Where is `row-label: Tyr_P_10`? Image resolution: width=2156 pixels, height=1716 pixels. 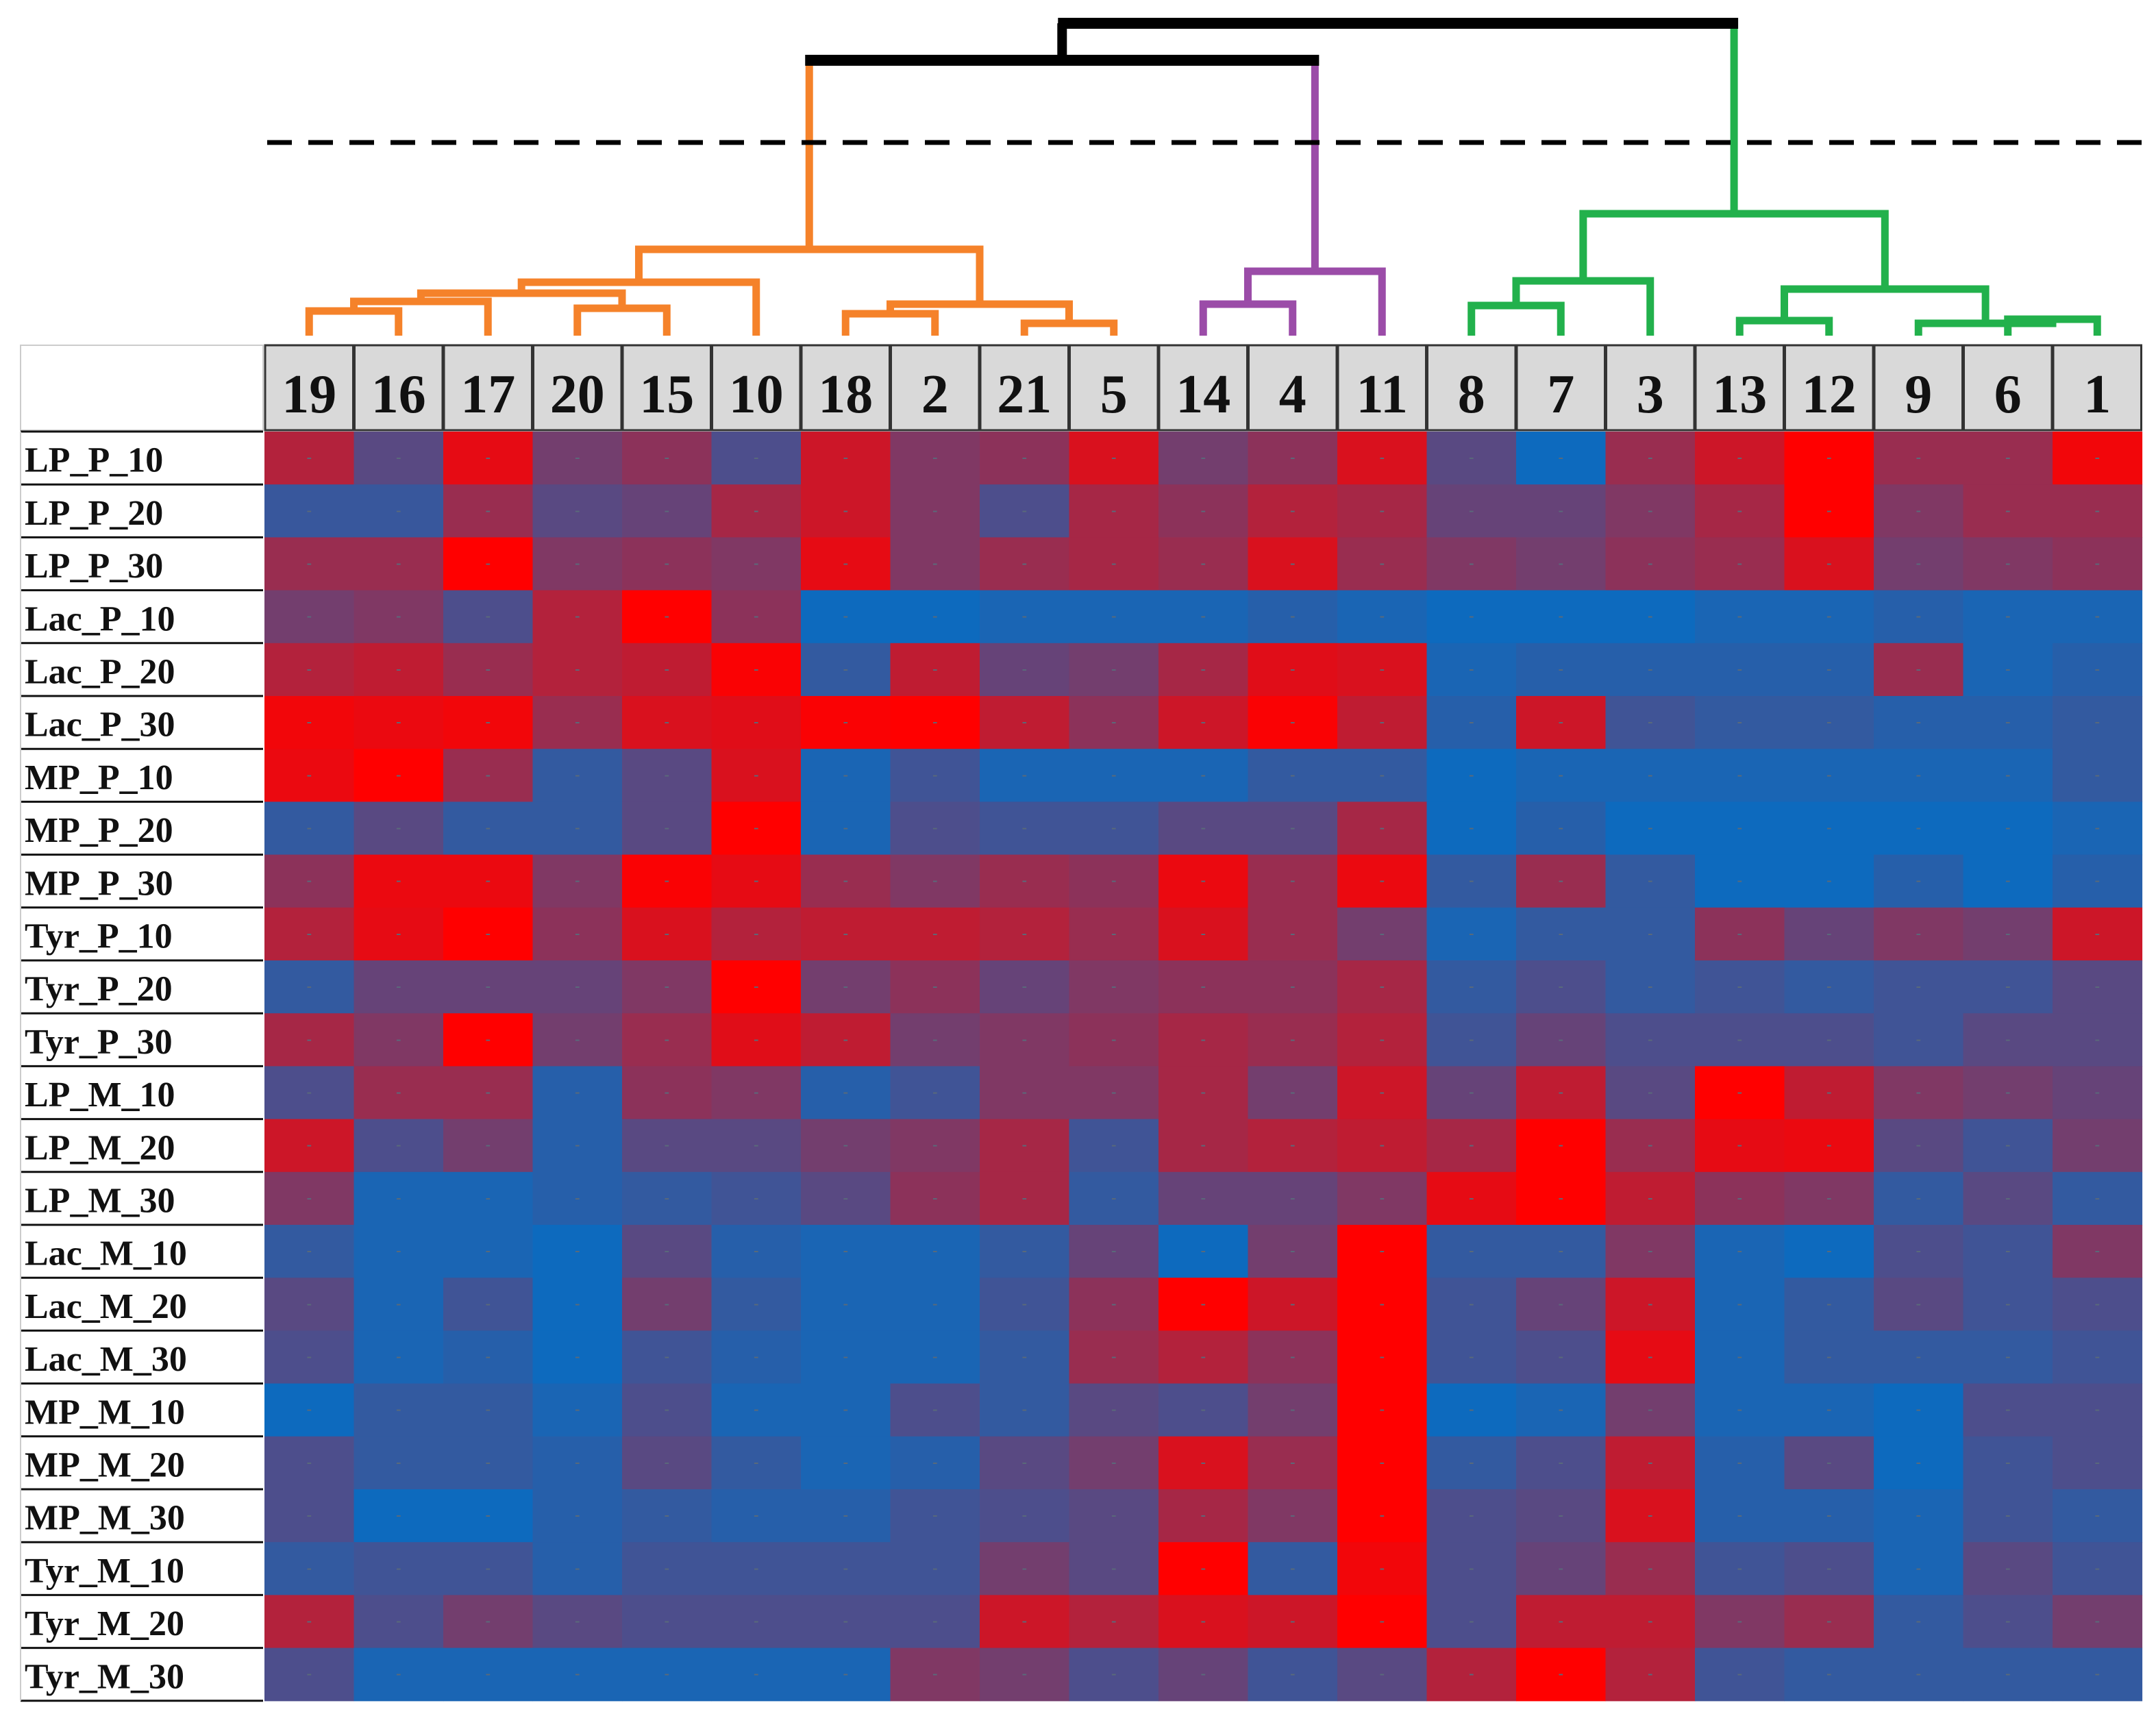
row-label: Tyr_P_10 is located at coordinates (99, 936).